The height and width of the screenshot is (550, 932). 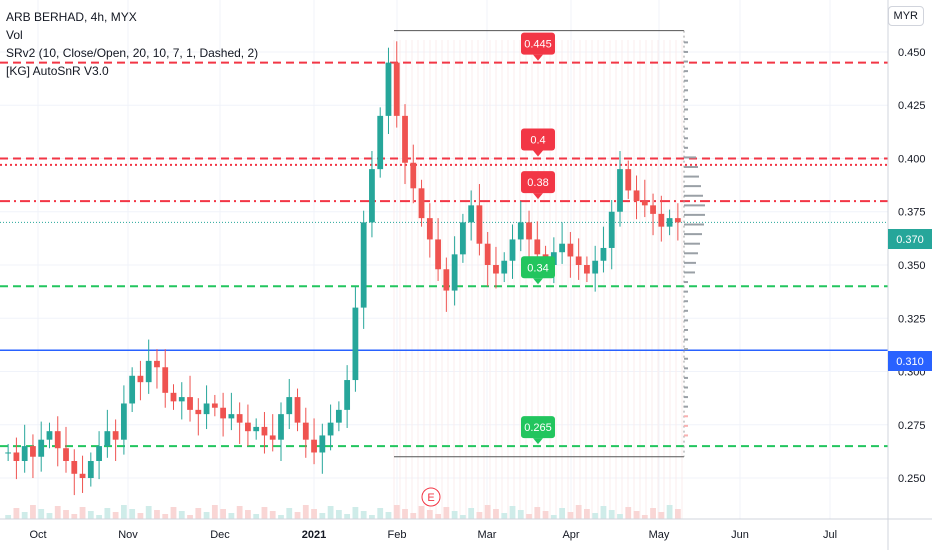 What do you see at coordinates (57, 71) in the screenshot?
I see `indicator-autosnr: [KG] AutoSnR V3.0` at bounding box center [57, 71].